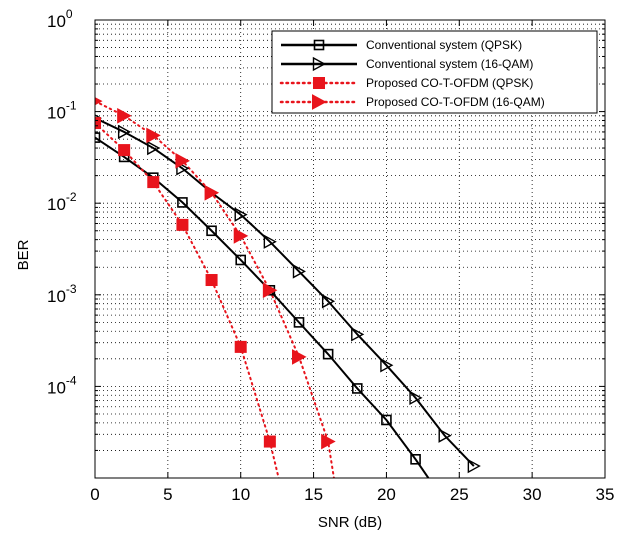 The image size is (636, 537). I want to click on x-tick-label: 0, so click(94, 494).